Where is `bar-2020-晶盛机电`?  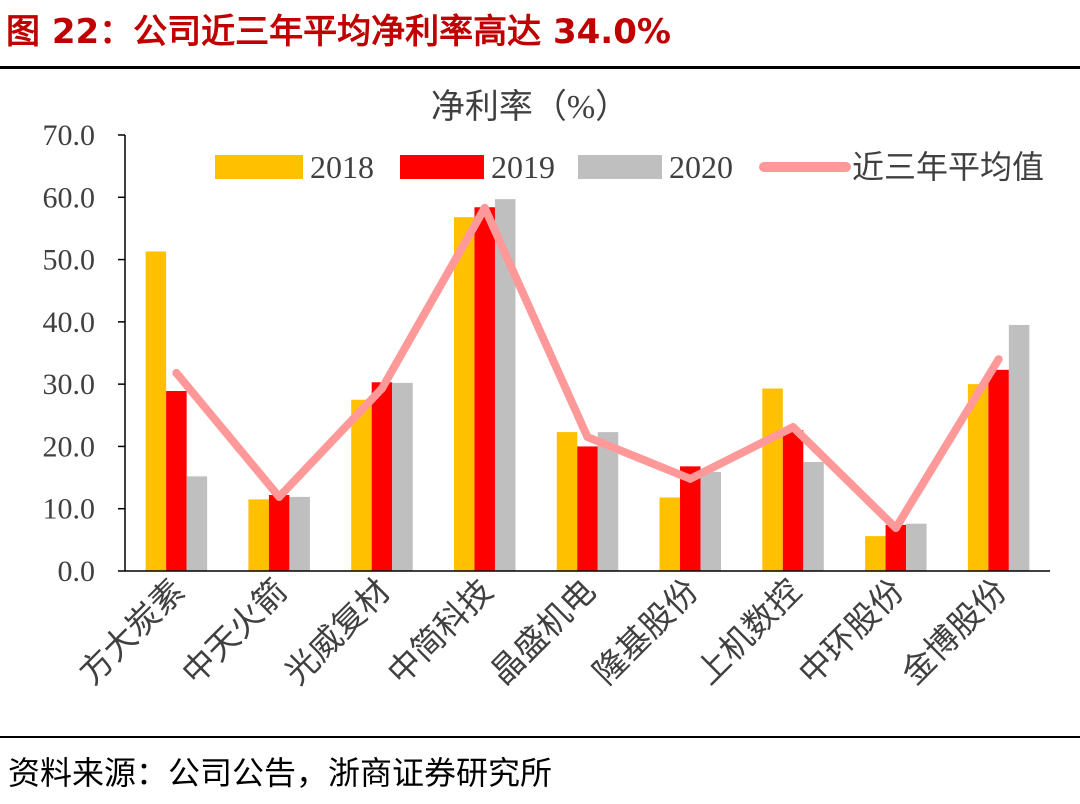
bar-2020-晶盛机电 is located at coordinates (608, 501).